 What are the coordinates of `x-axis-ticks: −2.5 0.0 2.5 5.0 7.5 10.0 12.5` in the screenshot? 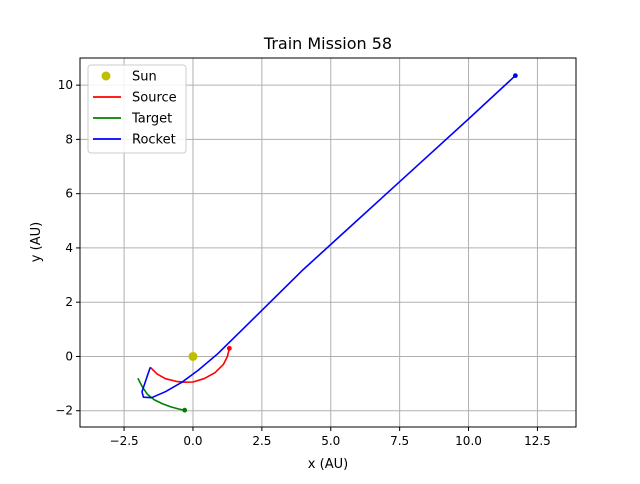 It's located at (330, 437).